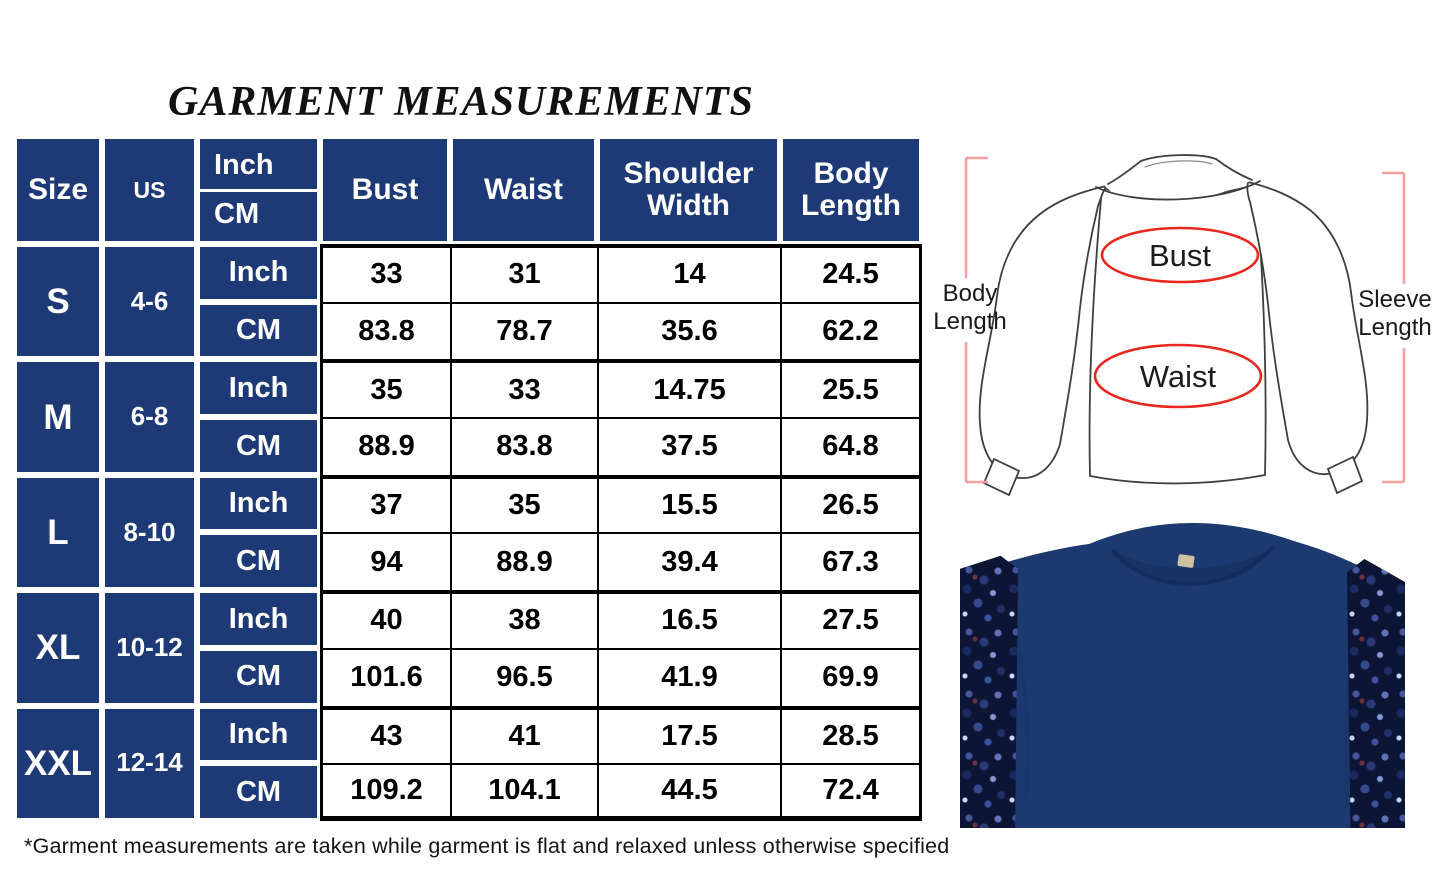 This screenshot has width=1445, height=893. What do you see at coordinates (523, 676) in the screenshot?
I see `value-cell: 96.5` at bounding box center [523, 676].